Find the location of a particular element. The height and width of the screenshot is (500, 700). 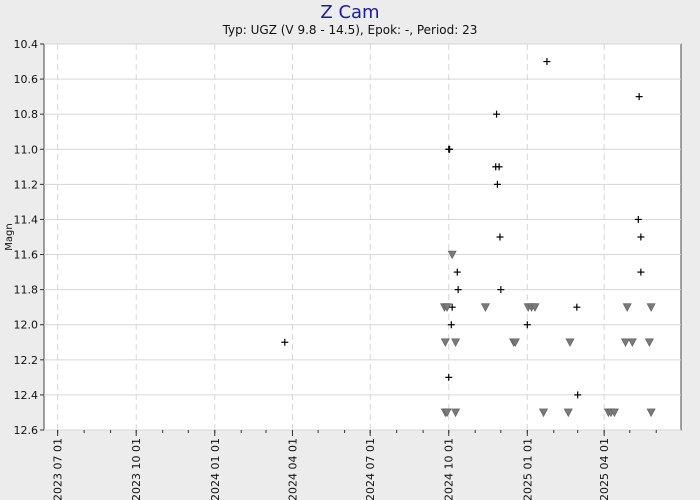

y-tick-label: 11.6 is located at coordinates (26, 255).